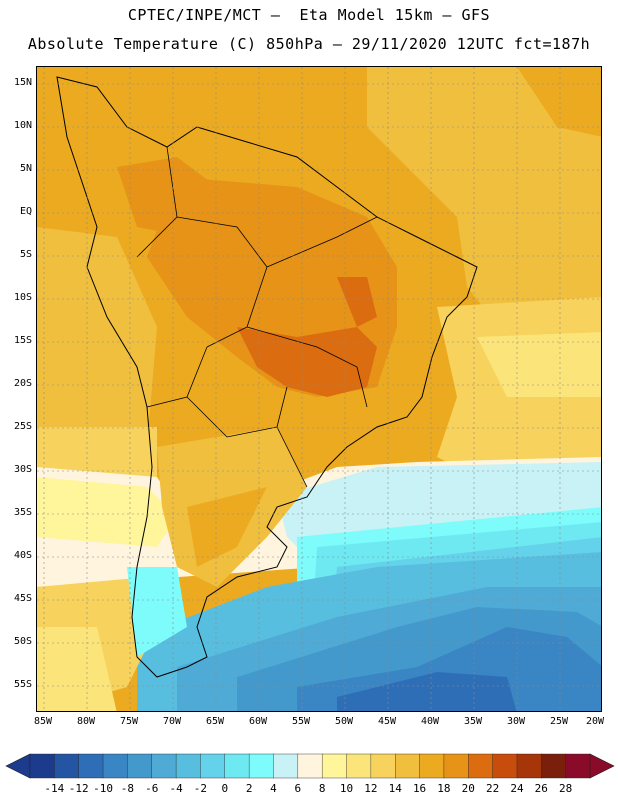 Image resolution: width=618 pixels, height=800 pixels. I want to click on colorbar-label: 2, so click(249, 788).